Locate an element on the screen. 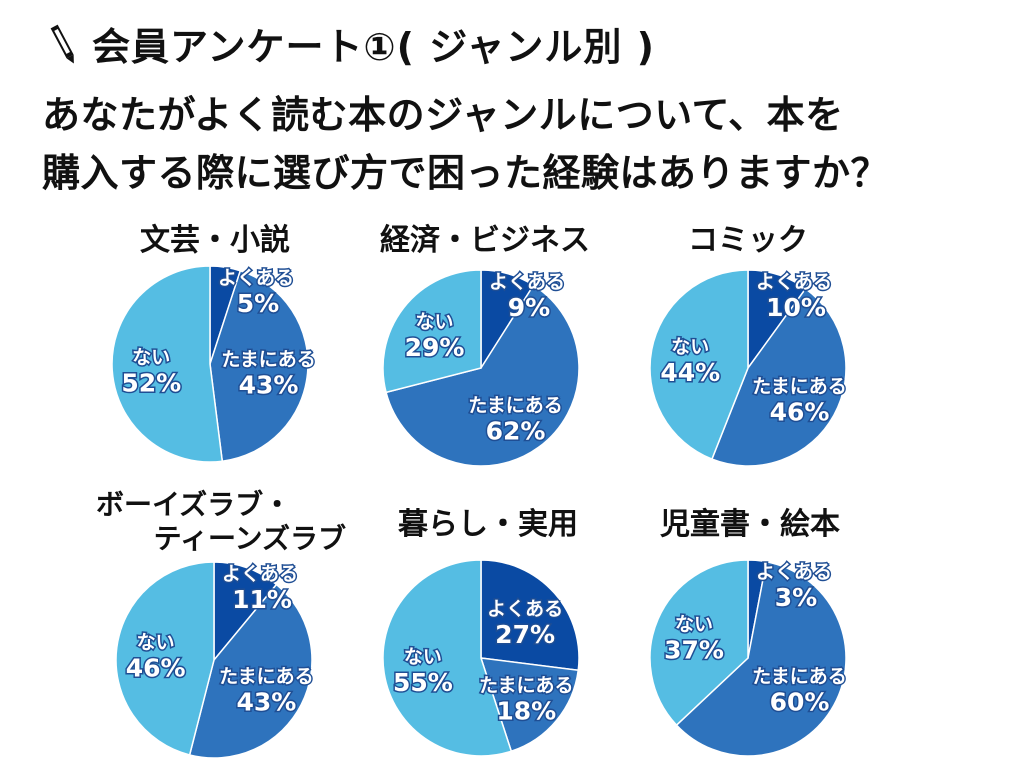  chart-title-lifestyle: 暮らし・実用 is located at coordinates (488, 524).